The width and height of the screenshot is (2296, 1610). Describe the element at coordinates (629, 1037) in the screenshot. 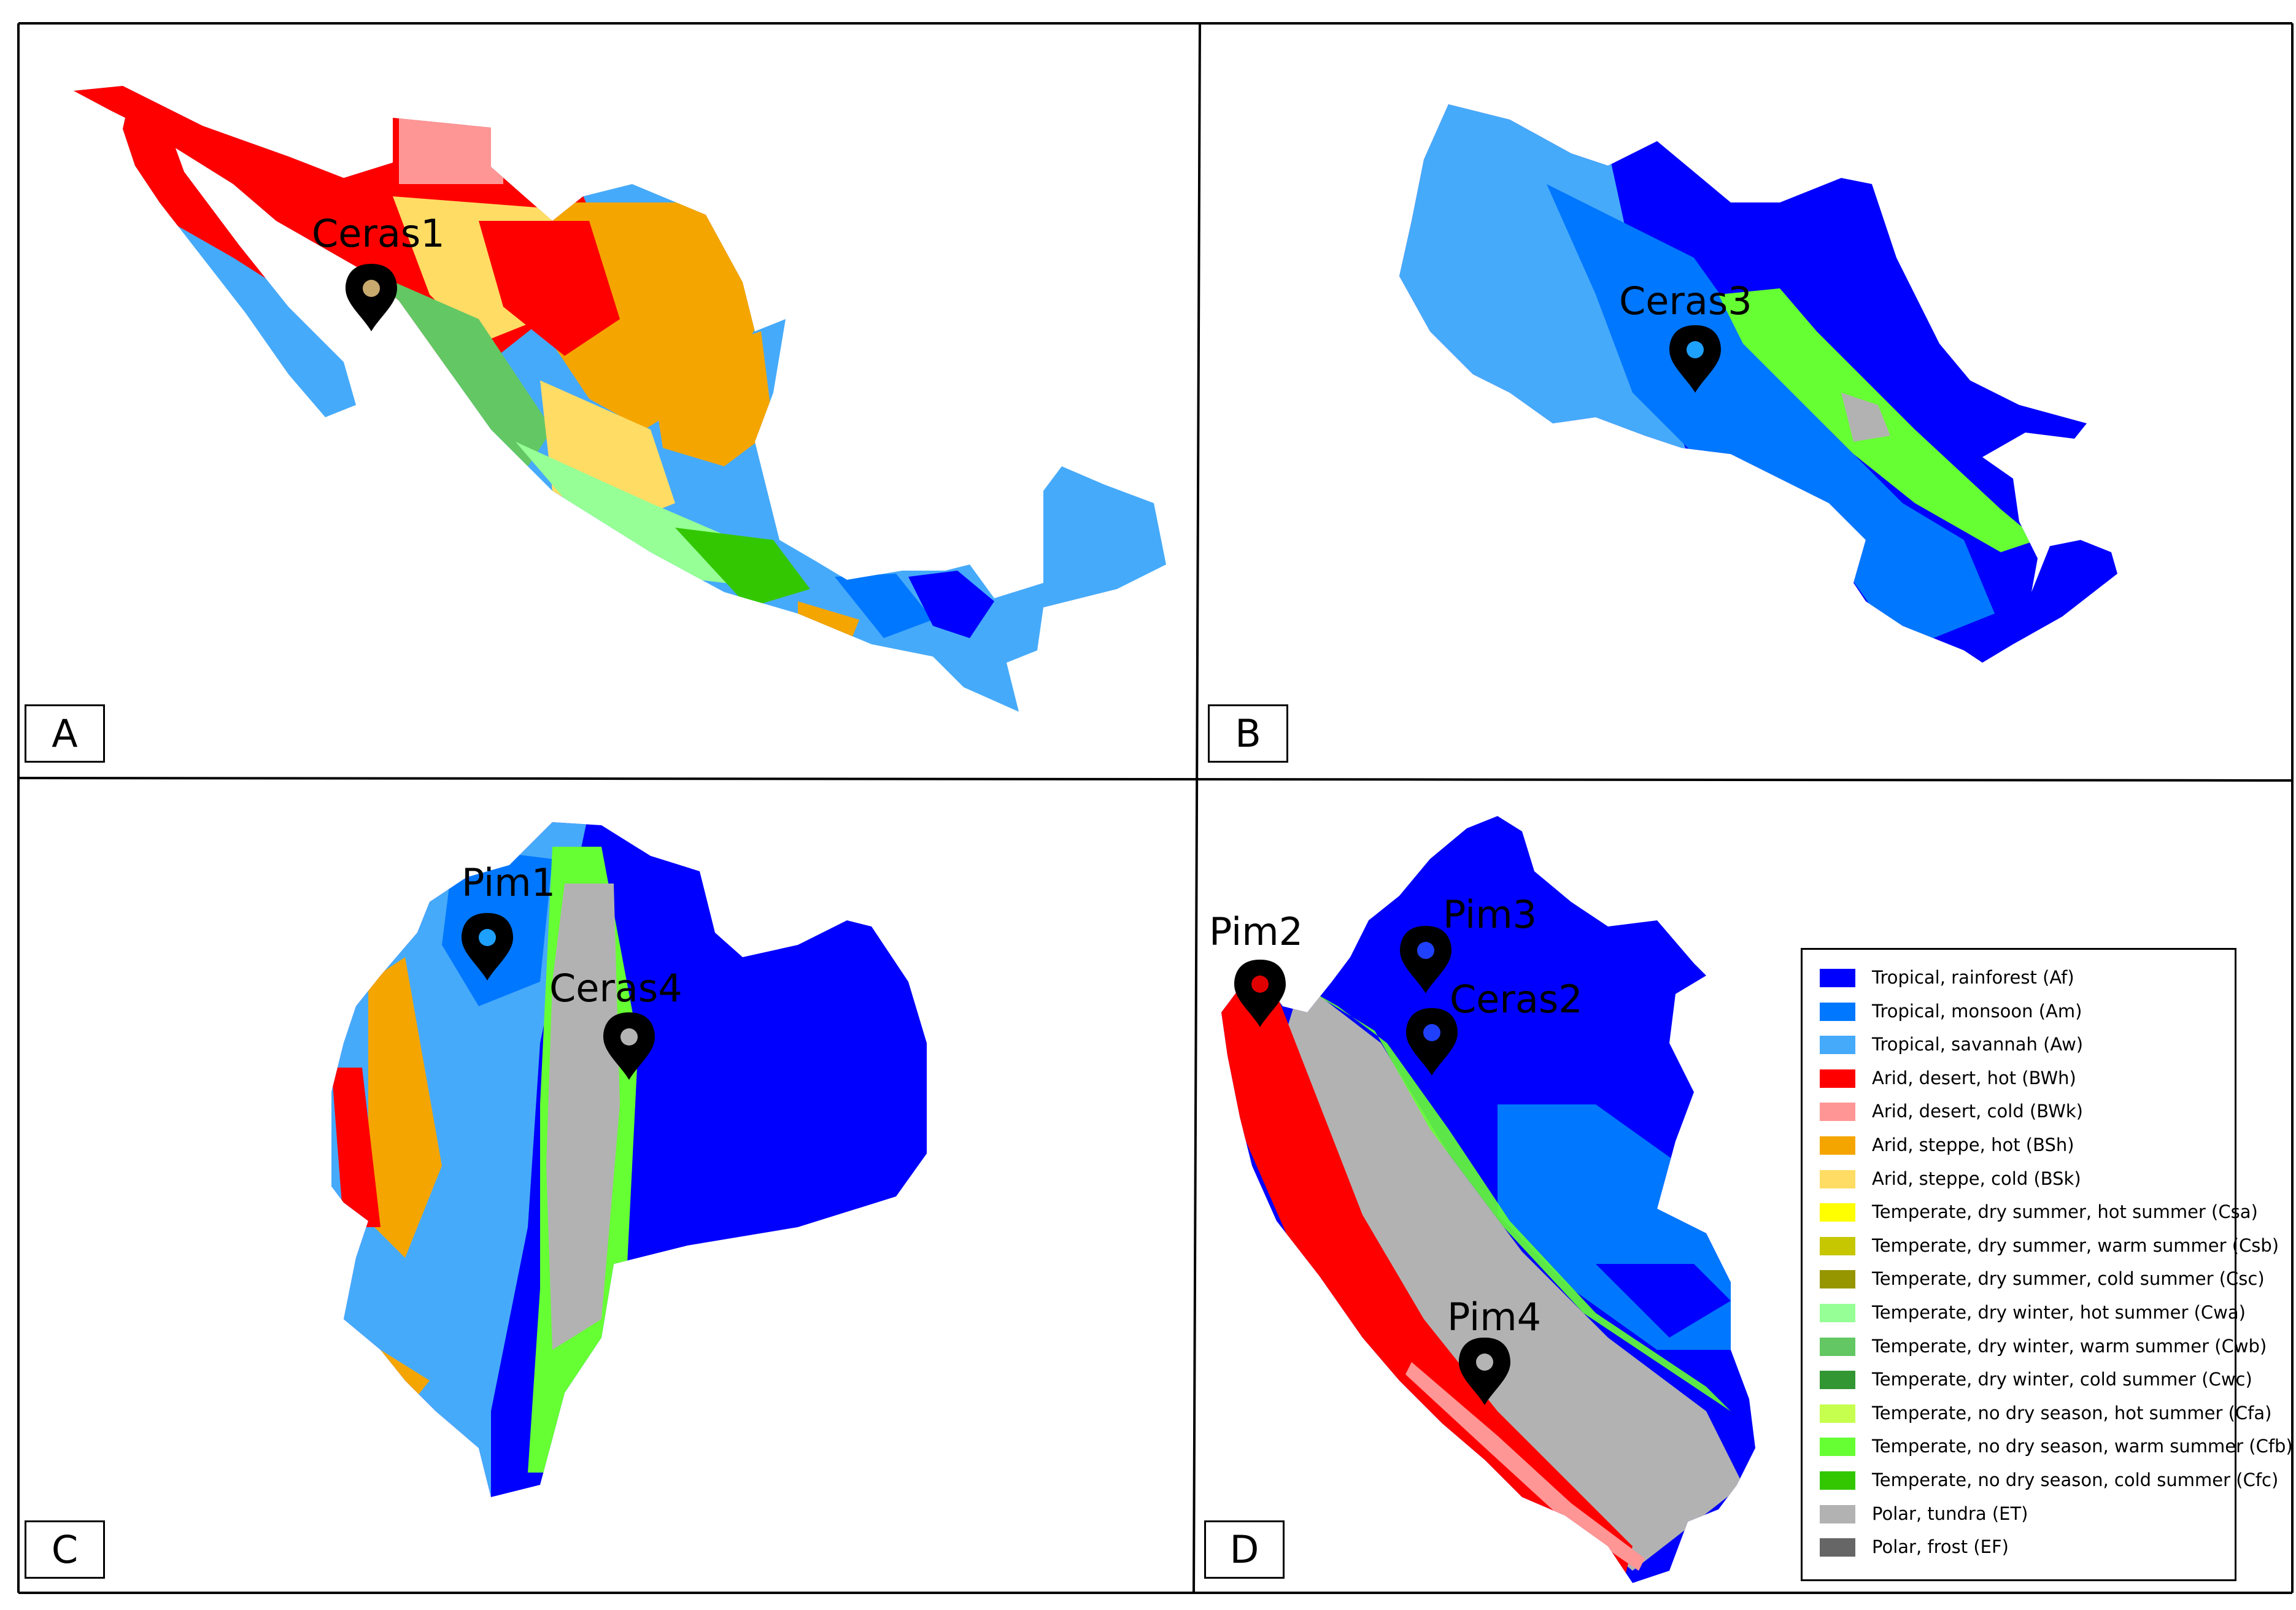

I see `site-dot-ceras4` at that location.